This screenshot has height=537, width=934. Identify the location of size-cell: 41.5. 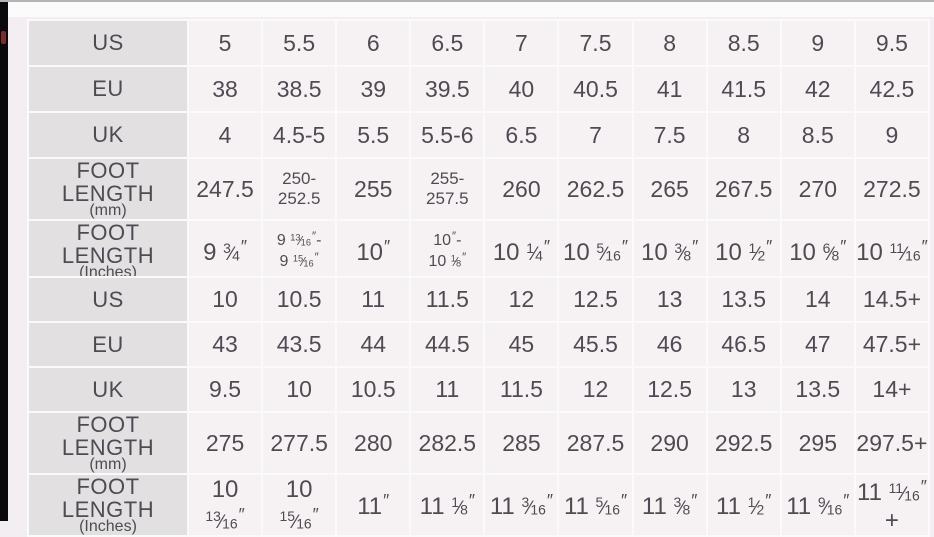
(743, 89).